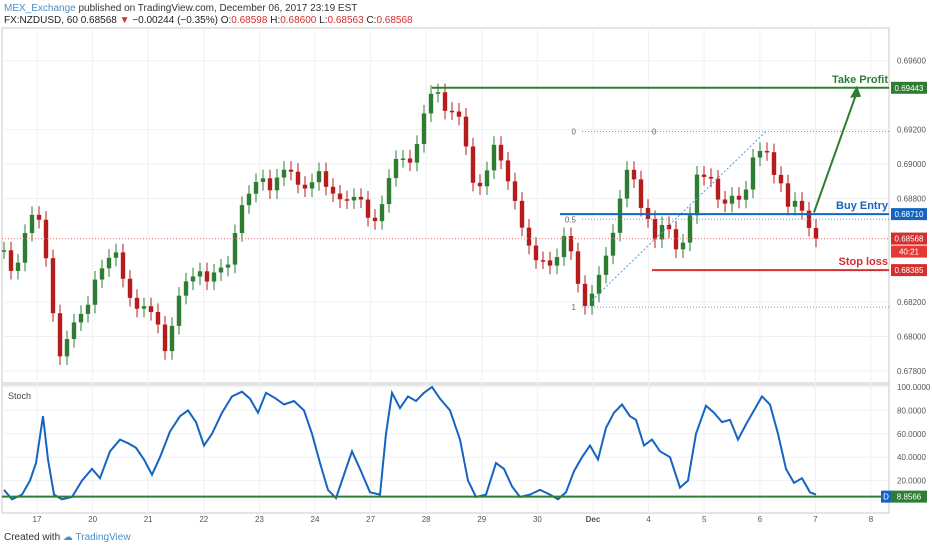  I want to click on down-arrow-icon: ▼, so click(124, 20).